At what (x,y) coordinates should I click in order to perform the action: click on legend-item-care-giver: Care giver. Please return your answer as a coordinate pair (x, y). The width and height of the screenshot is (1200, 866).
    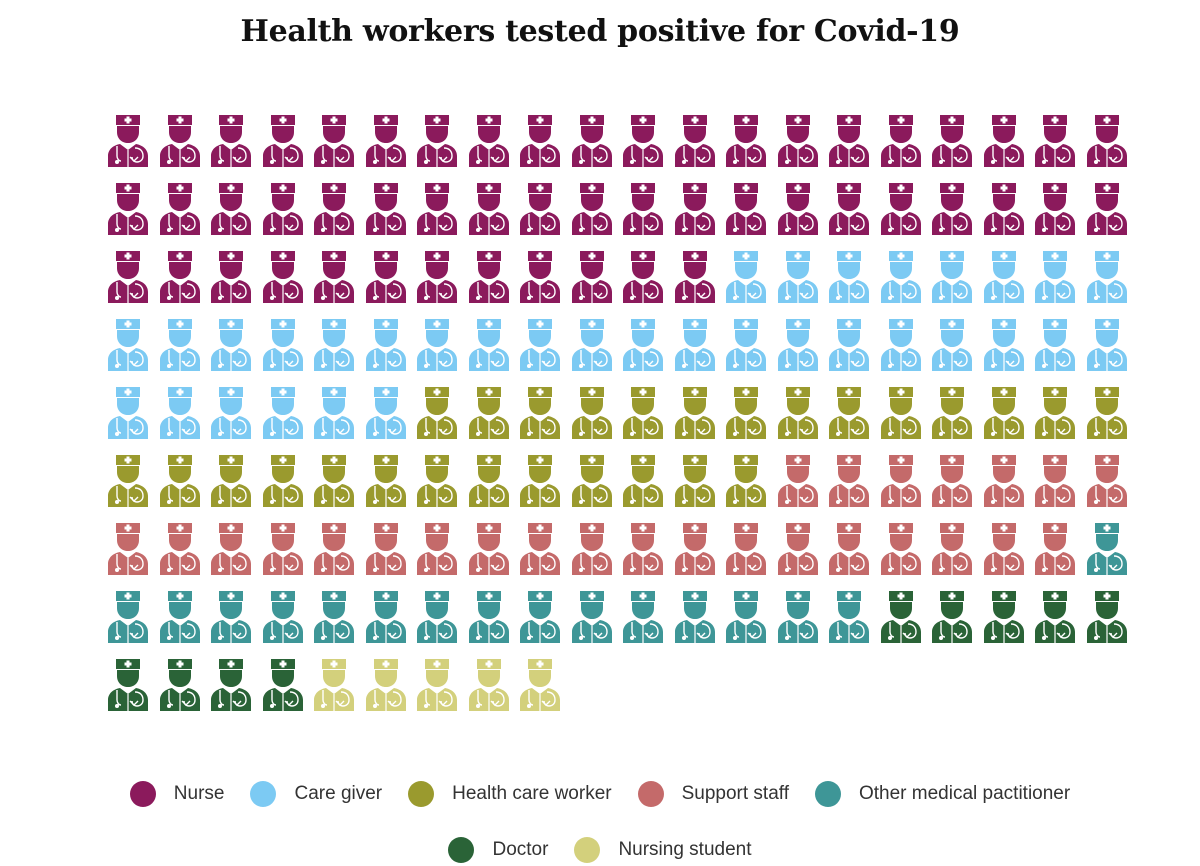
    Looking at the image, I should click on (316, 794).